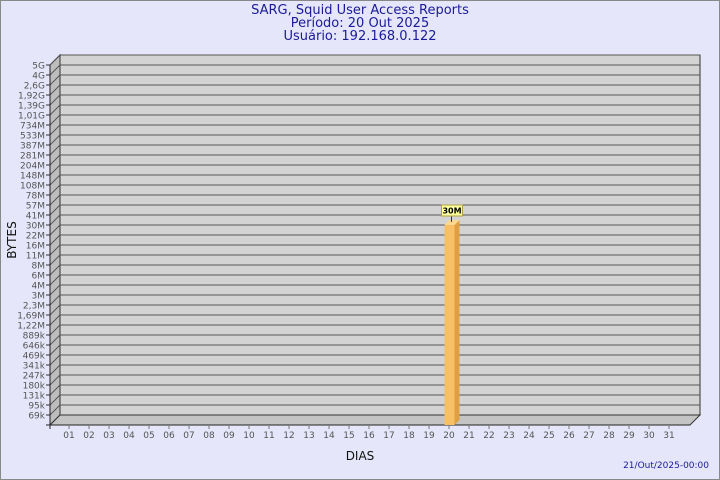 Image resolution: width=720 pixels, height=480 pixels. Describe the element at coordinates (409, 436) in the screenshot. I see `x-tick-label: 18` at that location.